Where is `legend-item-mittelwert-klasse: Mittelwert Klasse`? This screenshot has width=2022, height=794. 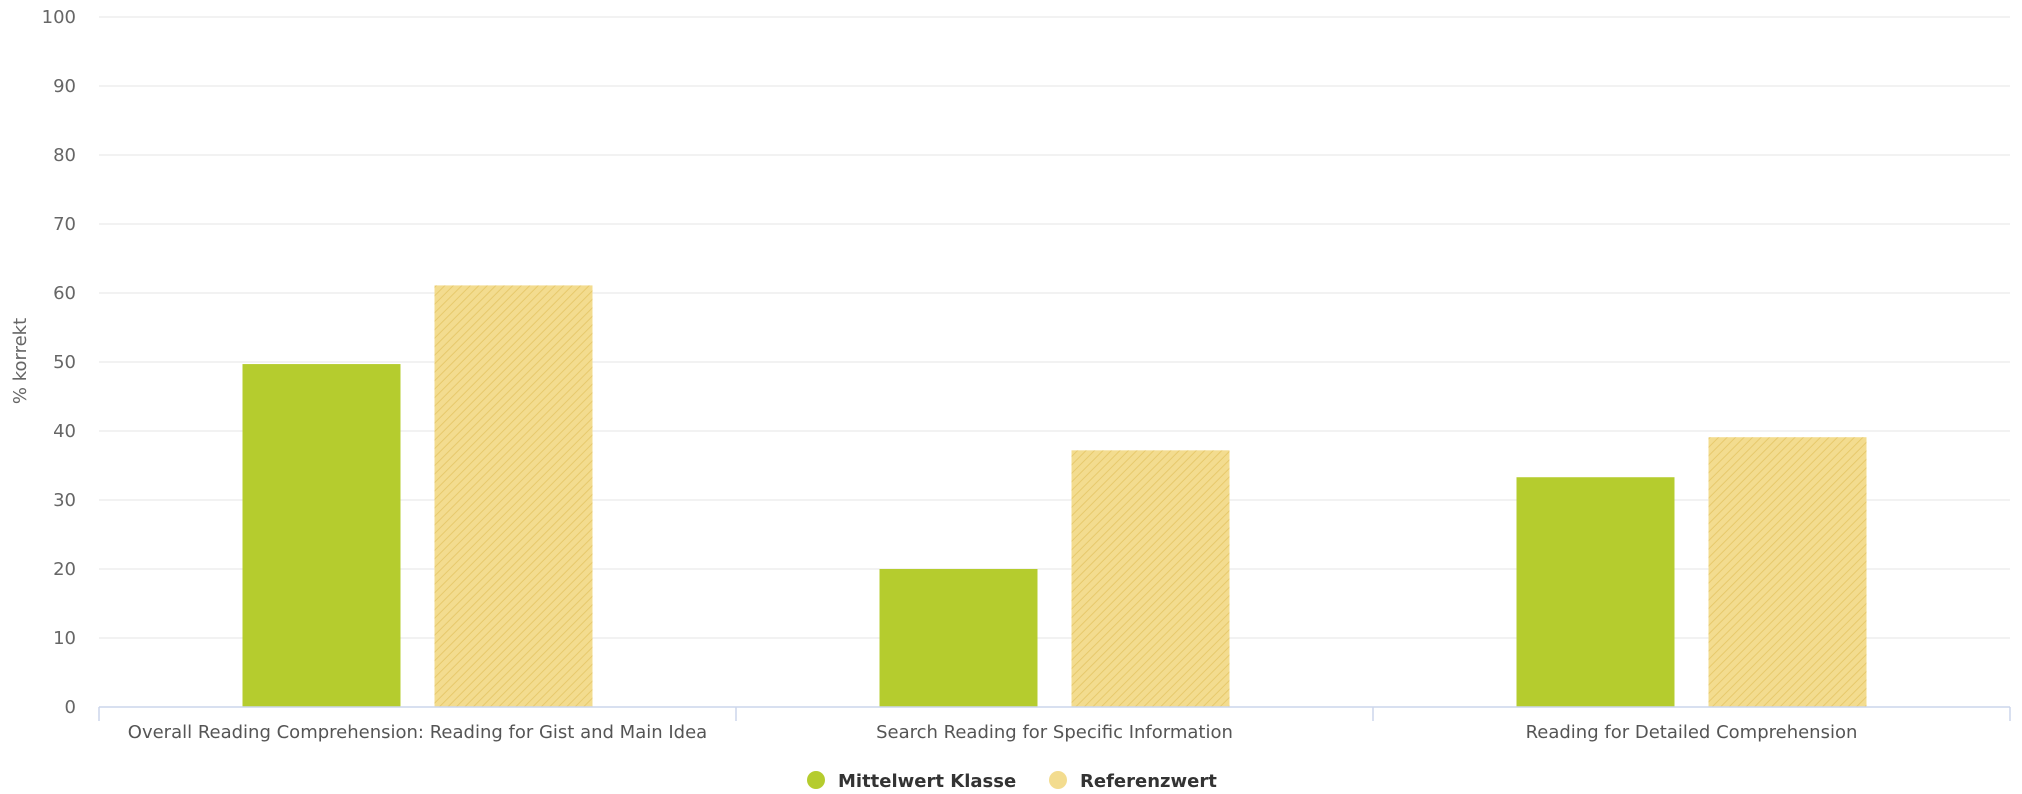
legend-item-mittelwert-klasse: Mittelwert Klasse is located at coordinates (911, 781).